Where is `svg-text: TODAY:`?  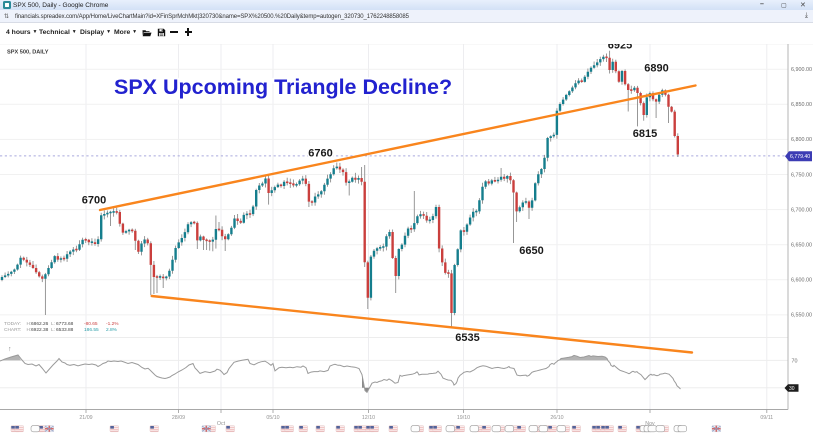 svg-text: TODAY: is located at coordinates (12, 324).